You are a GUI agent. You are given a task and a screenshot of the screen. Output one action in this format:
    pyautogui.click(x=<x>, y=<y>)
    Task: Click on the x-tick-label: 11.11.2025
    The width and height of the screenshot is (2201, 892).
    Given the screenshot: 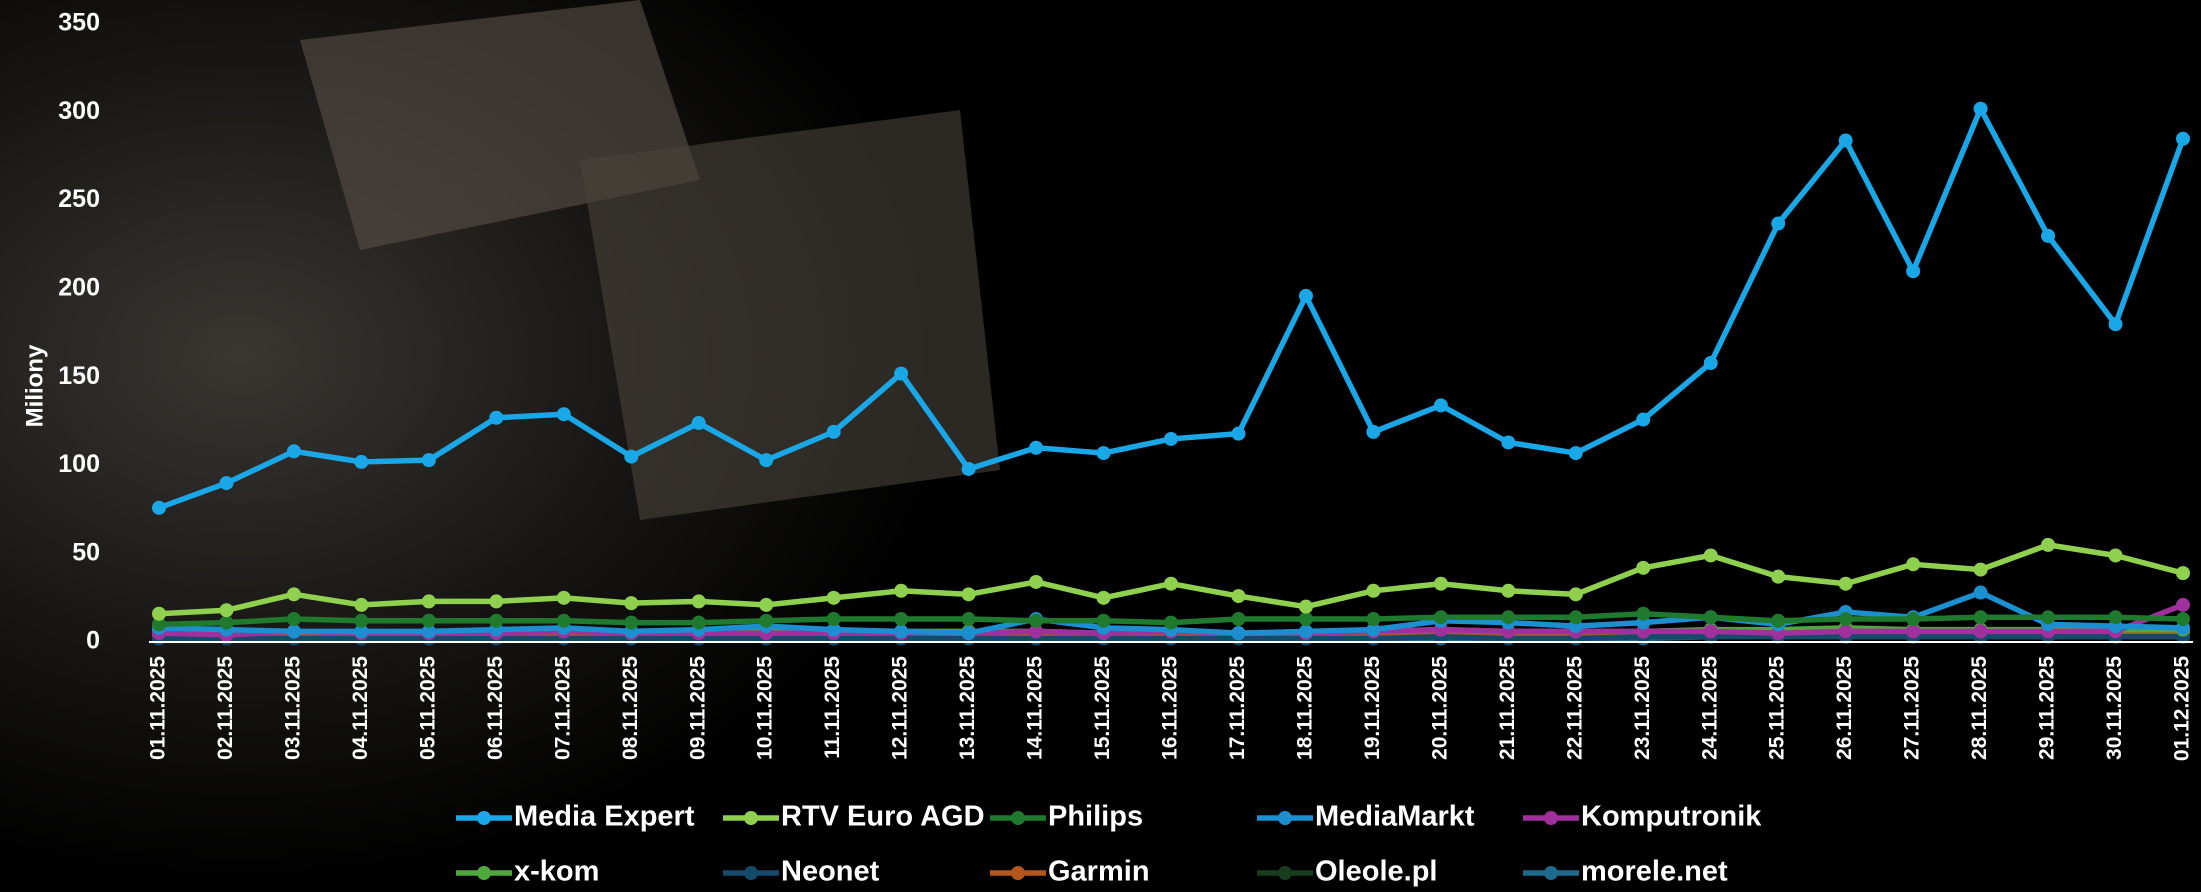 What is the action you would take?
    pyautogui.click(x=832, y=707)
    